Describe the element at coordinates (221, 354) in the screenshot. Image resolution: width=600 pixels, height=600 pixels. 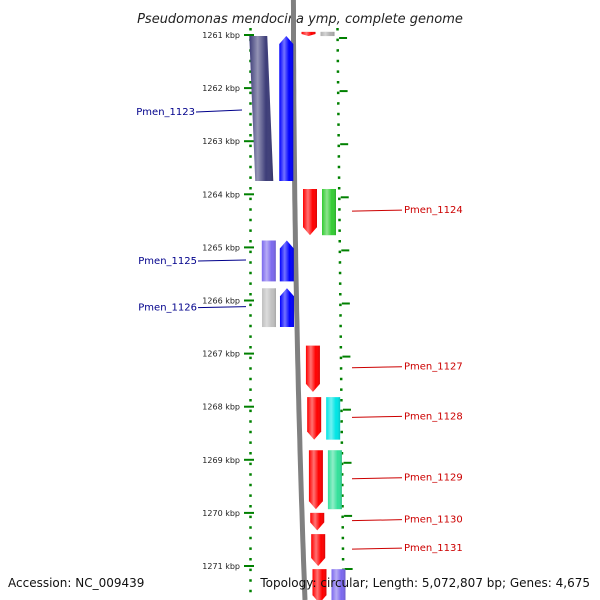
I see `scale-tick-label: 1267 kbp` at that location.